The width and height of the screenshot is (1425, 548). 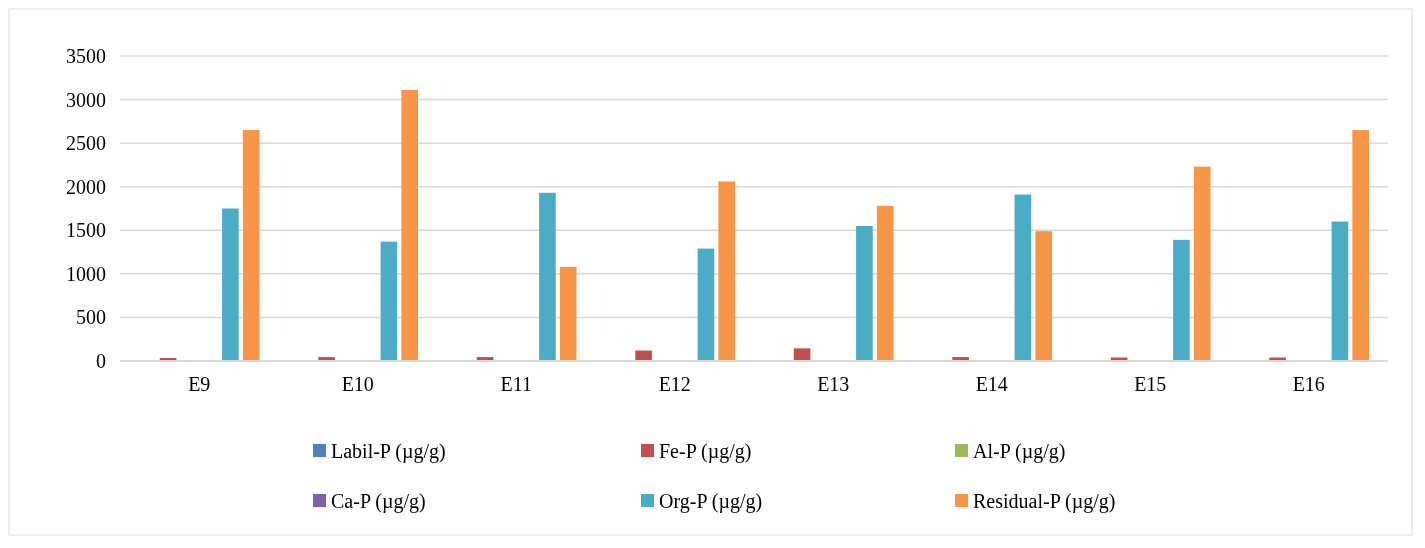 I want to click on x-tick-label: E13, so click(x=833, y=384).